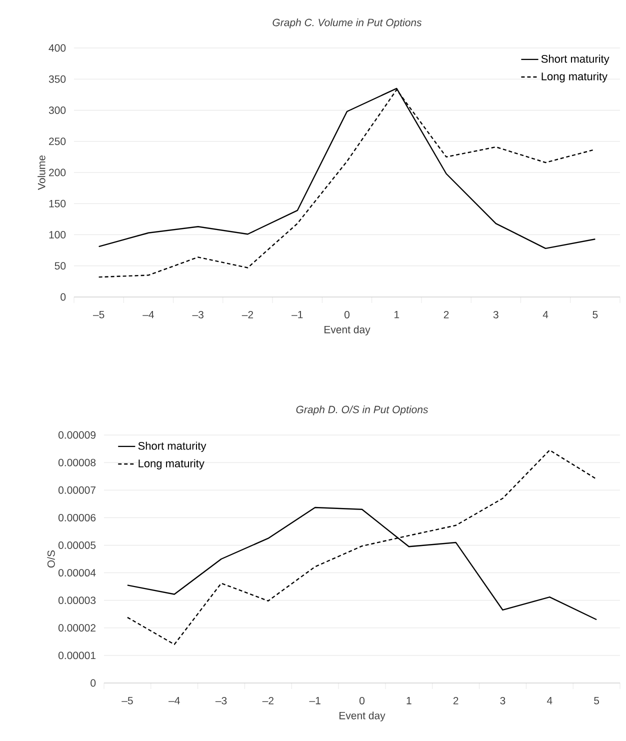 This screenshot has width=626, height=741. I want to click on y-tick-label: 250, so click(57, 142).